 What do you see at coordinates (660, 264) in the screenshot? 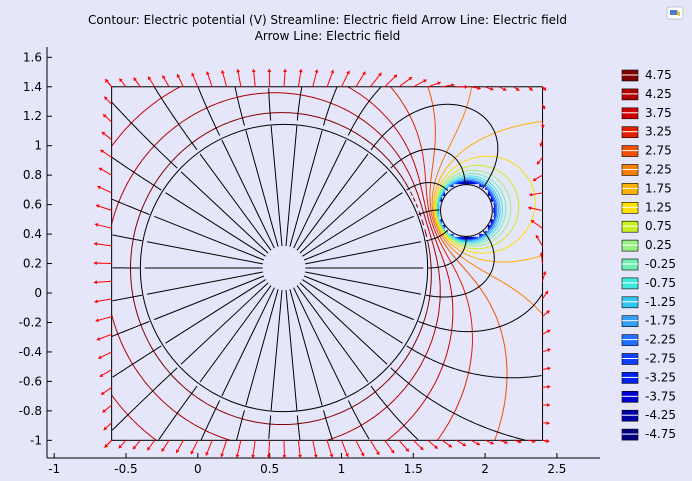
I see `legend-label: -0.25` at bounding box center [660, 264].